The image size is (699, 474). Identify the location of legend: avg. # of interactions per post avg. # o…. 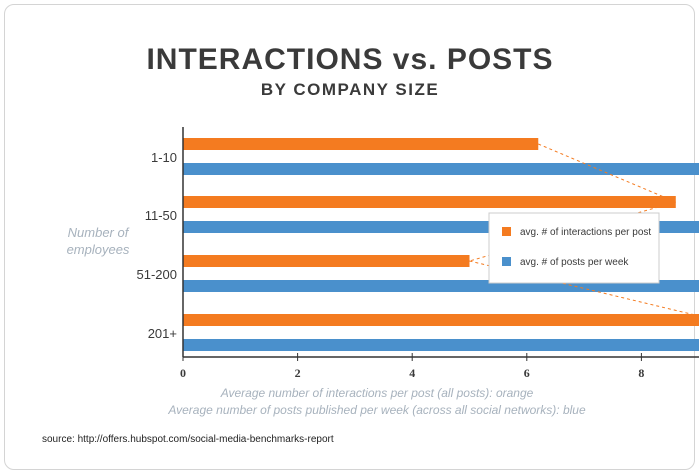
(574, 248).